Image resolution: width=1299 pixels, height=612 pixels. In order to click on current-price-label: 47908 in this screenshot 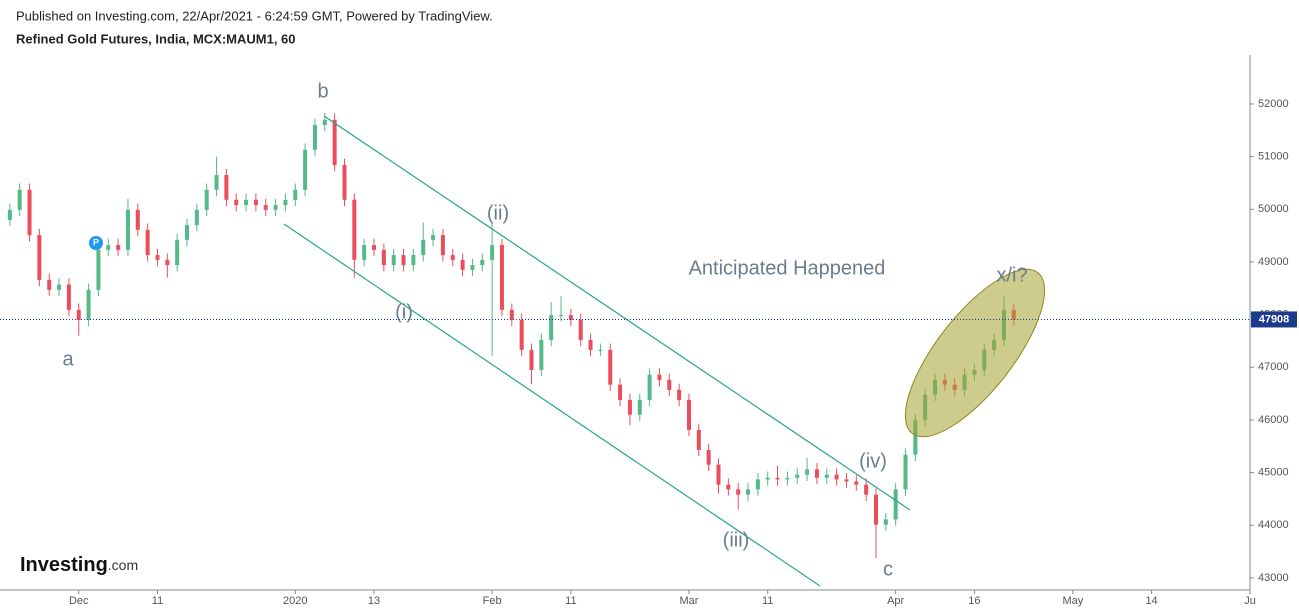, I will do `click(1274, 319)`.